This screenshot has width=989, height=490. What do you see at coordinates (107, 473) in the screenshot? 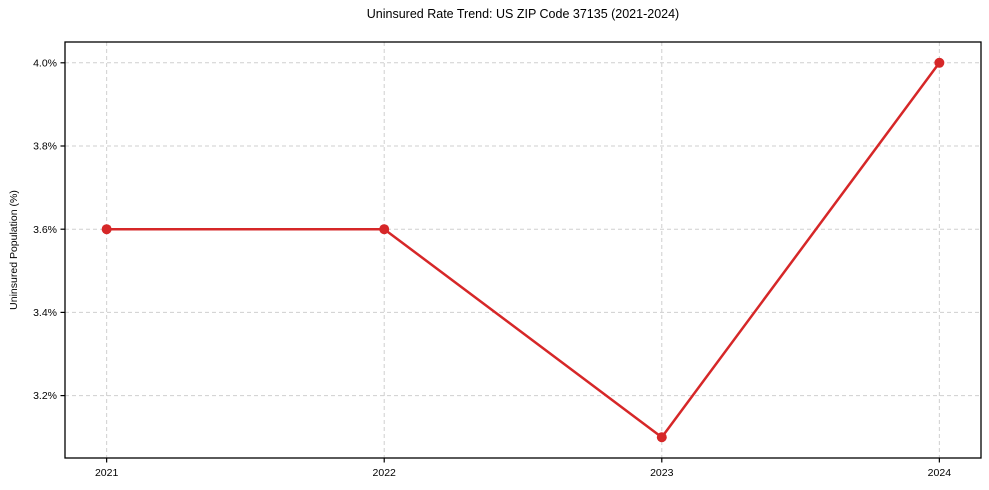
I see `x-tick-label: 2021` at bounding box center [107, 473].